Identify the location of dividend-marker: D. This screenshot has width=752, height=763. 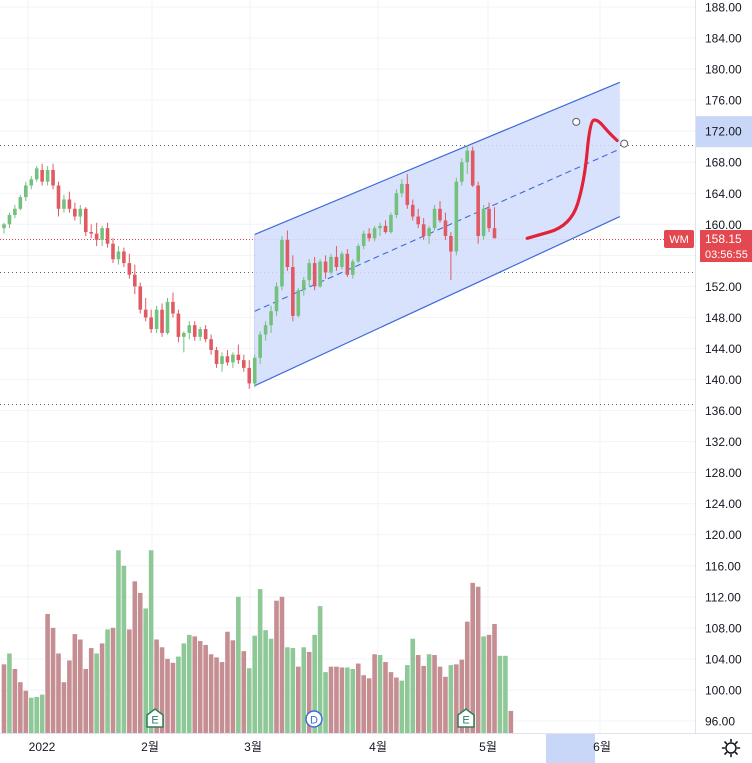
(314, 719).